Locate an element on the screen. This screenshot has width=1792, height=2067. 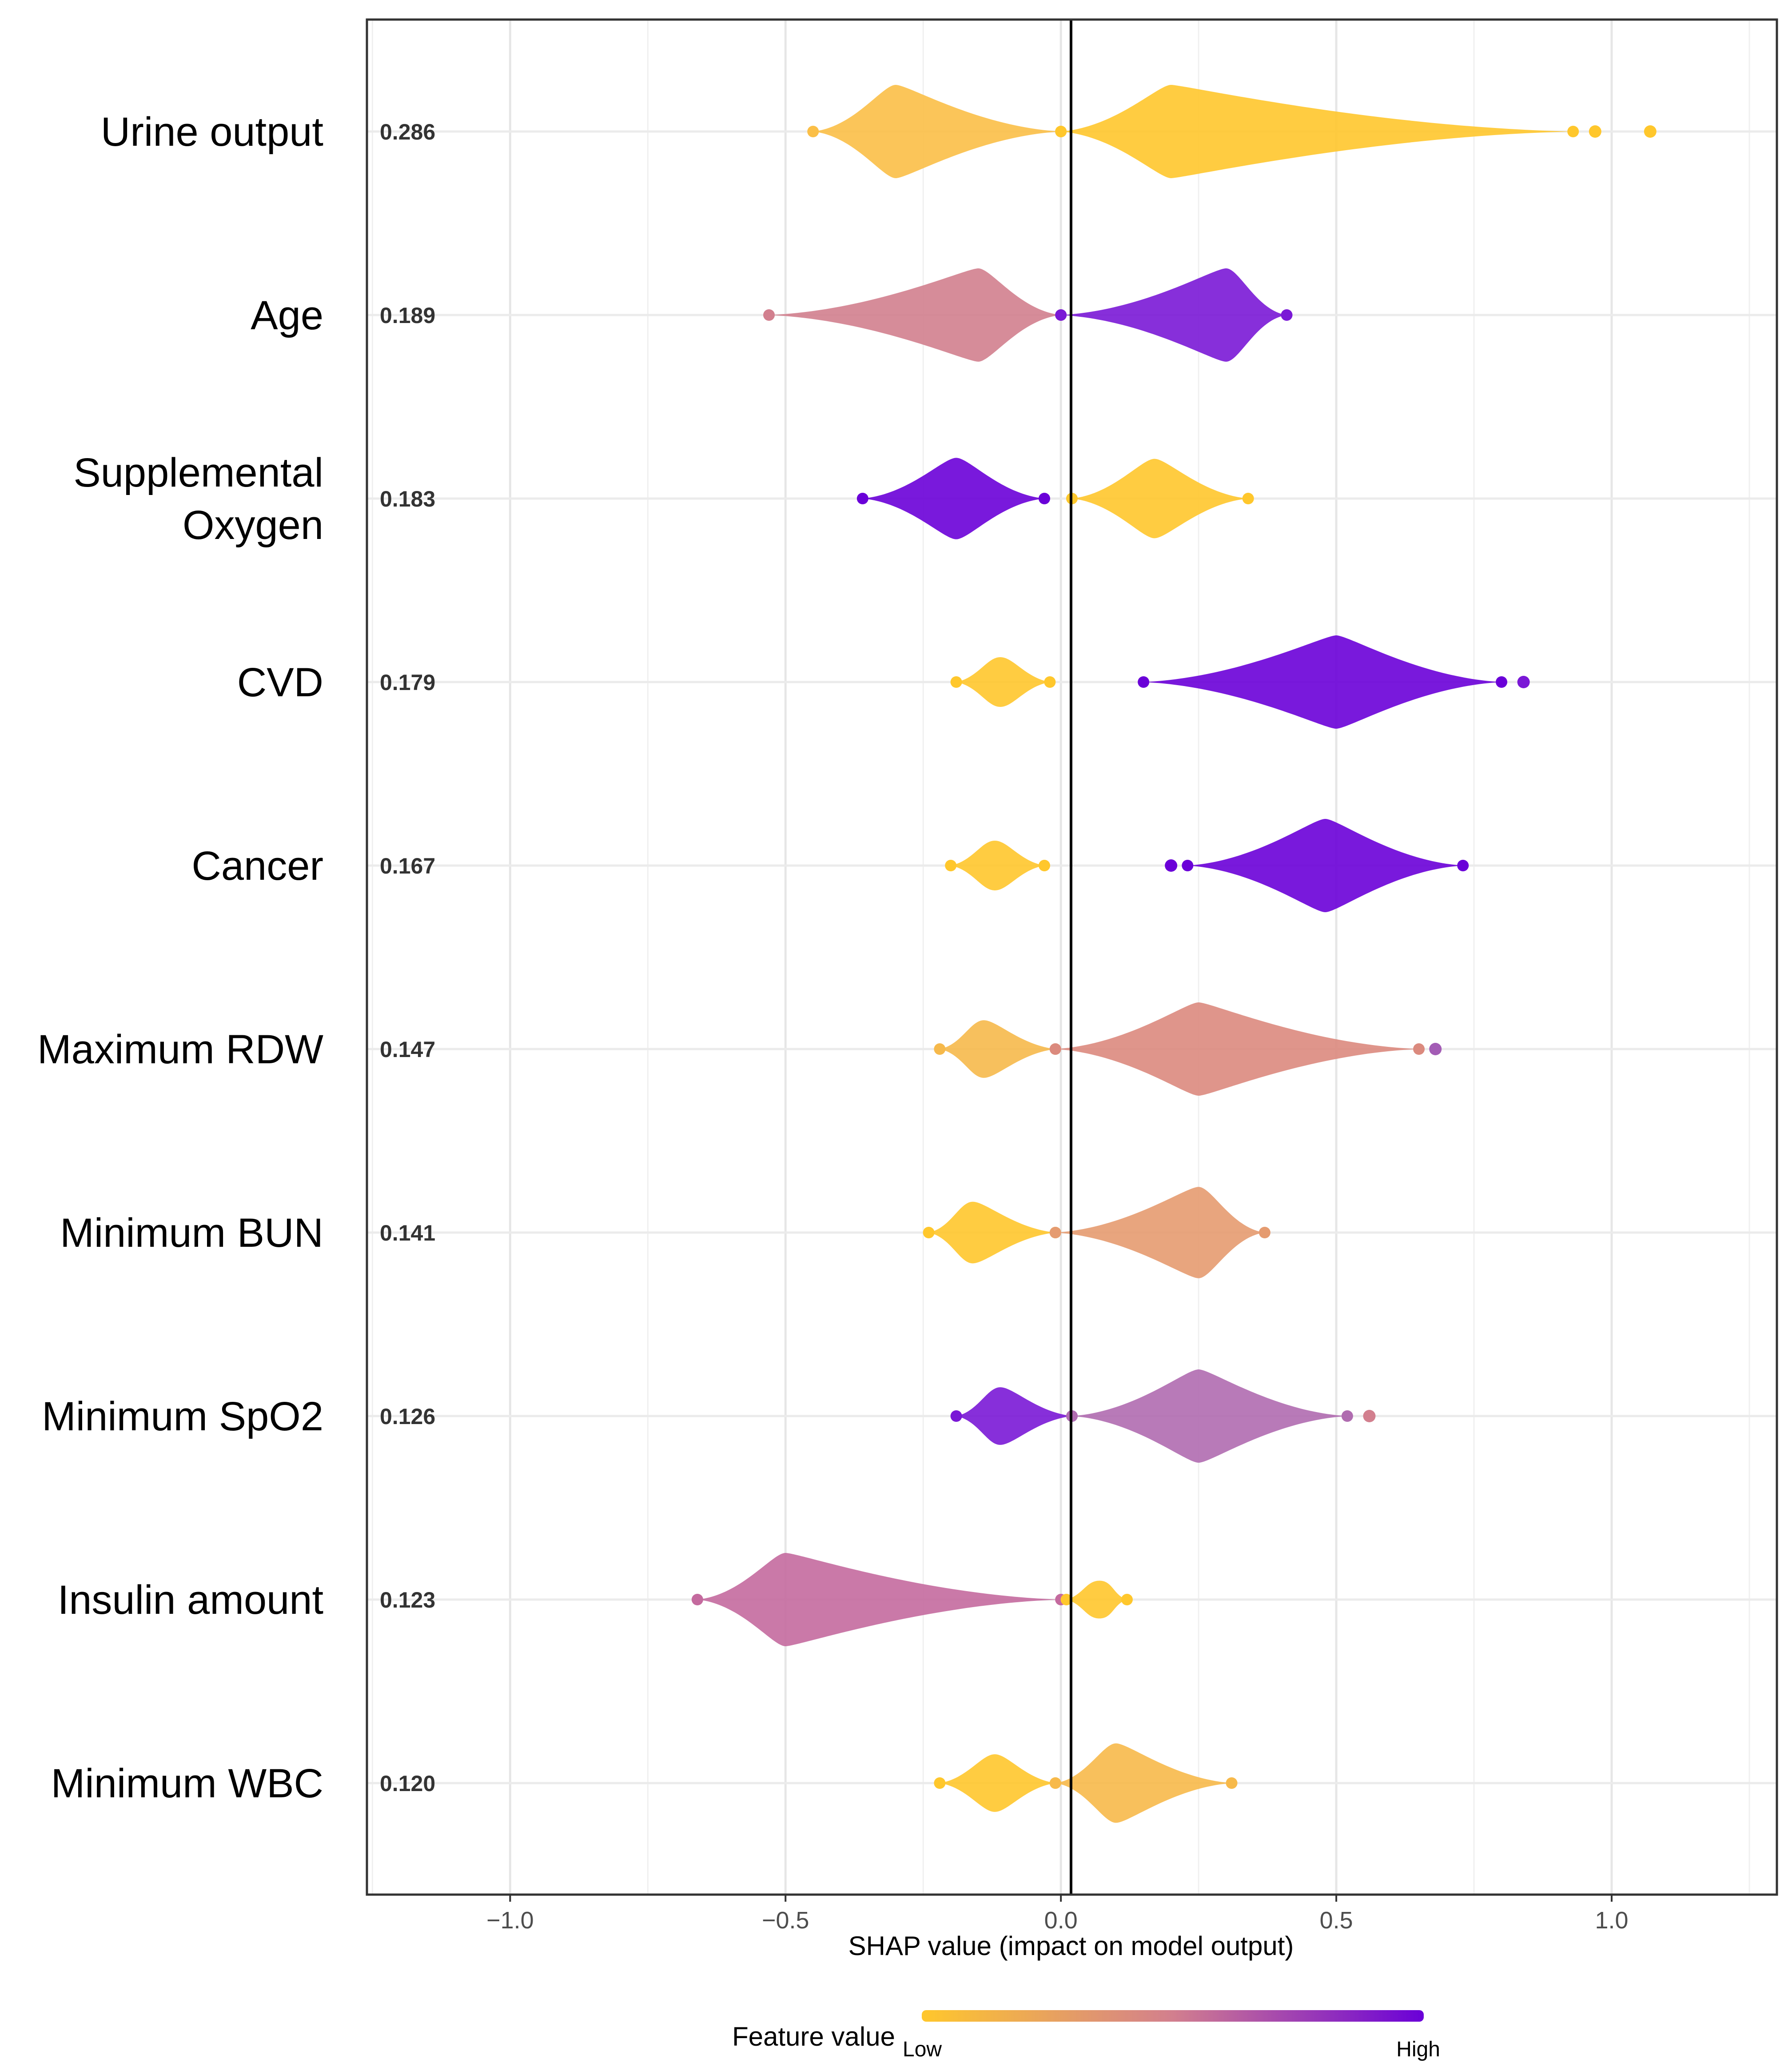
feature-label: Supplemental Oxygen is located at coordinates (198, 499).